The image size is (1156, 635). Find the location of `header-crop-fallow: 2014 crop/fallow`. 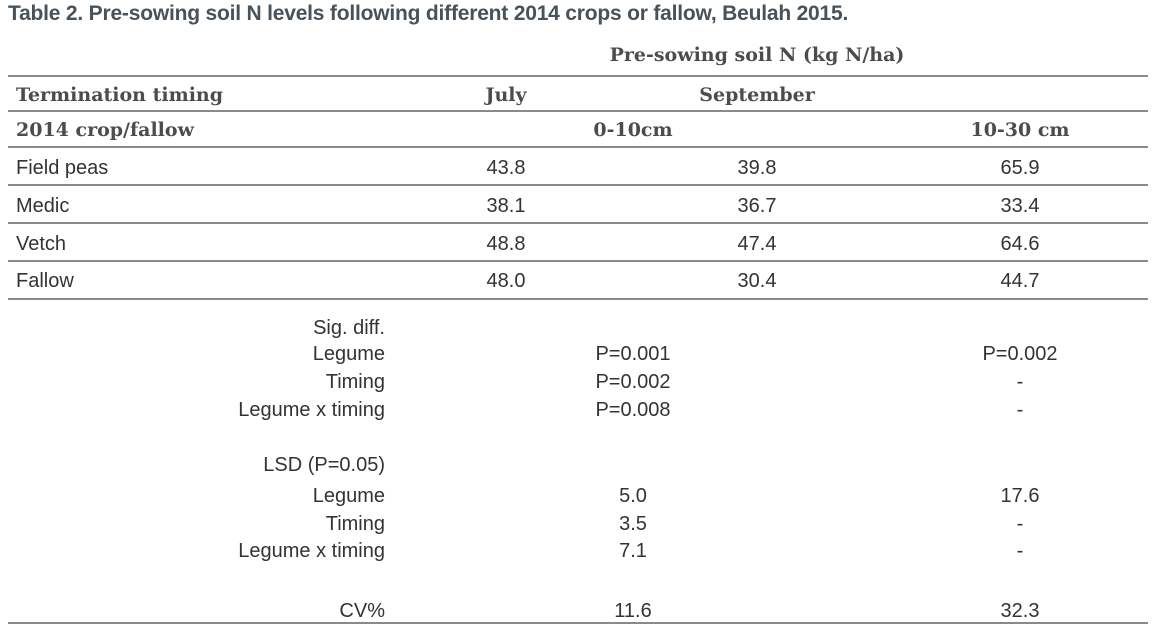

header-crop-fallow: 2014 crop/fallow is located at coordinates (105, 130).